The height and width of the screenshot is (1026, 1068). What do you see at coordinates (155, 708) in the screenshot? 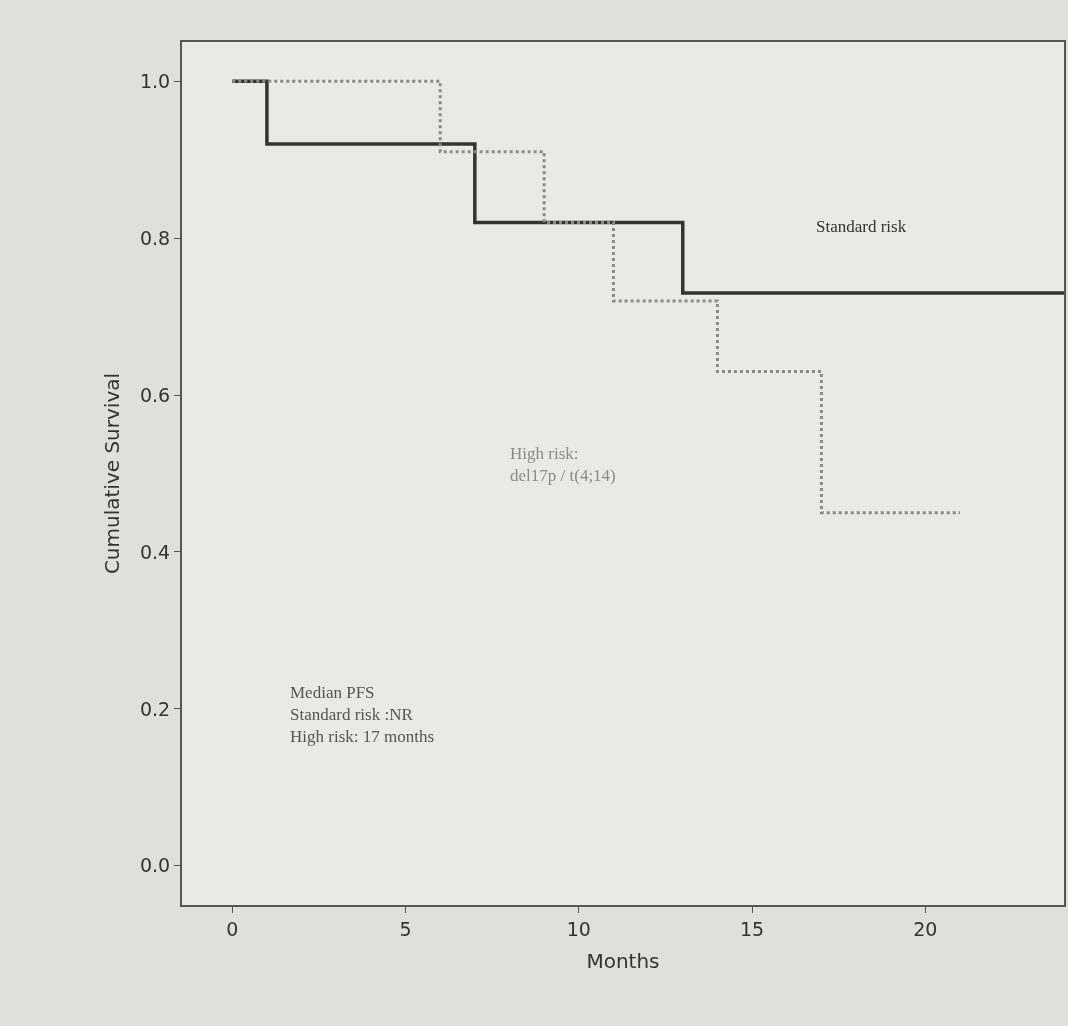
I see `y-tick-label: 0.2` at bounding box center [155, 708].